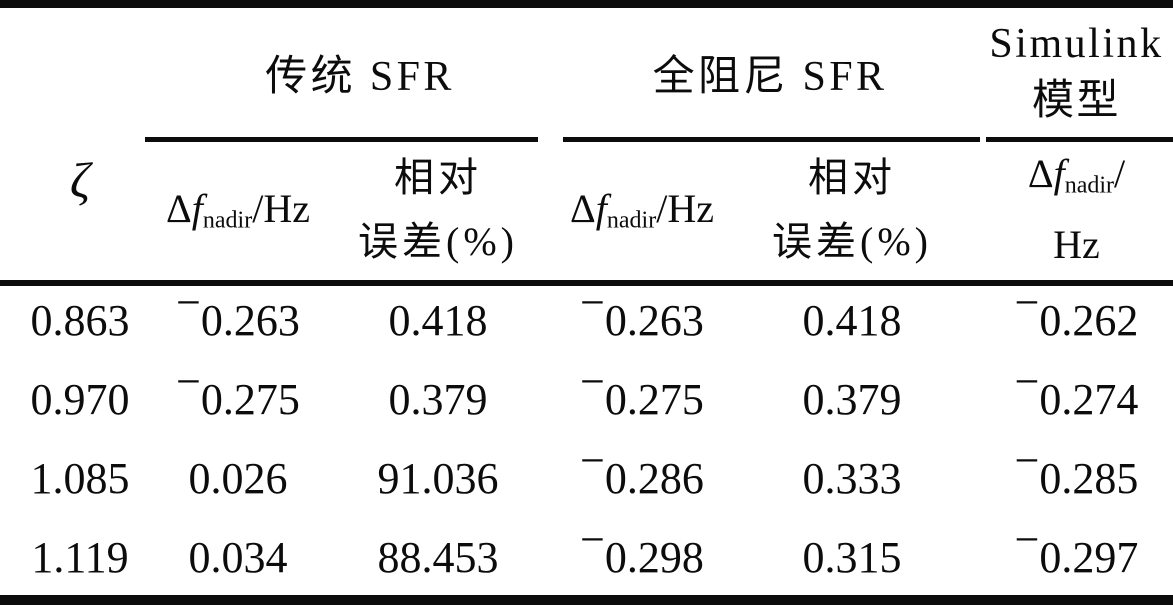 This screenshot has width=1173, height=605. I want to click on subheader-full-damping-relative-error: 相对 误差(%), so click(852, 209).